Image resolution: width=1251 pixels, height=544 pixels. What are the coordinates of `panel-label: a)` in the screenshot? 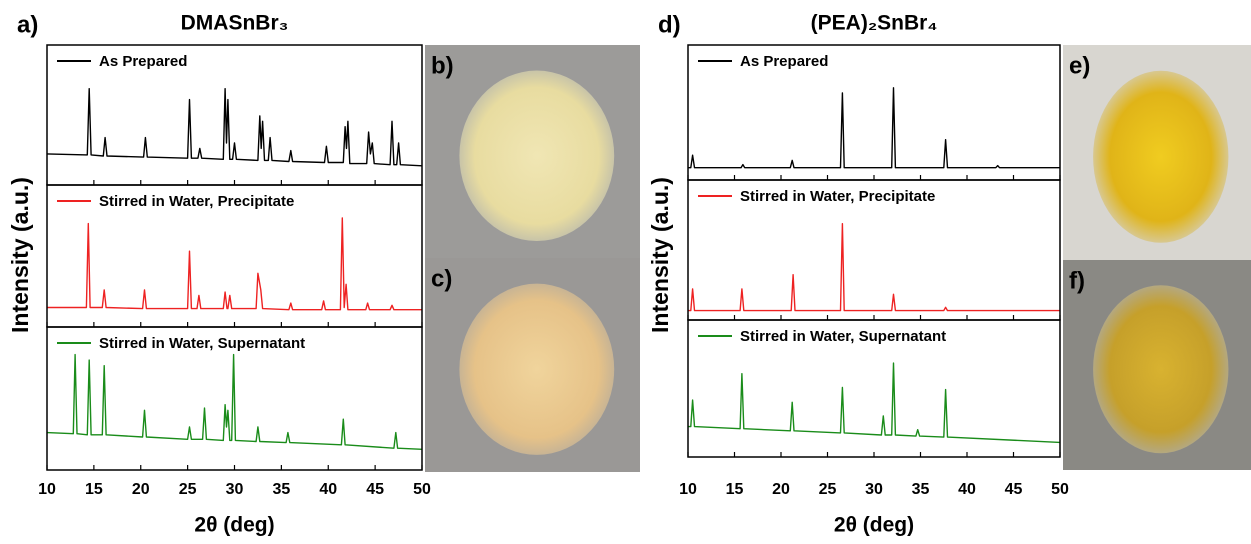 It's located at (27, 24).